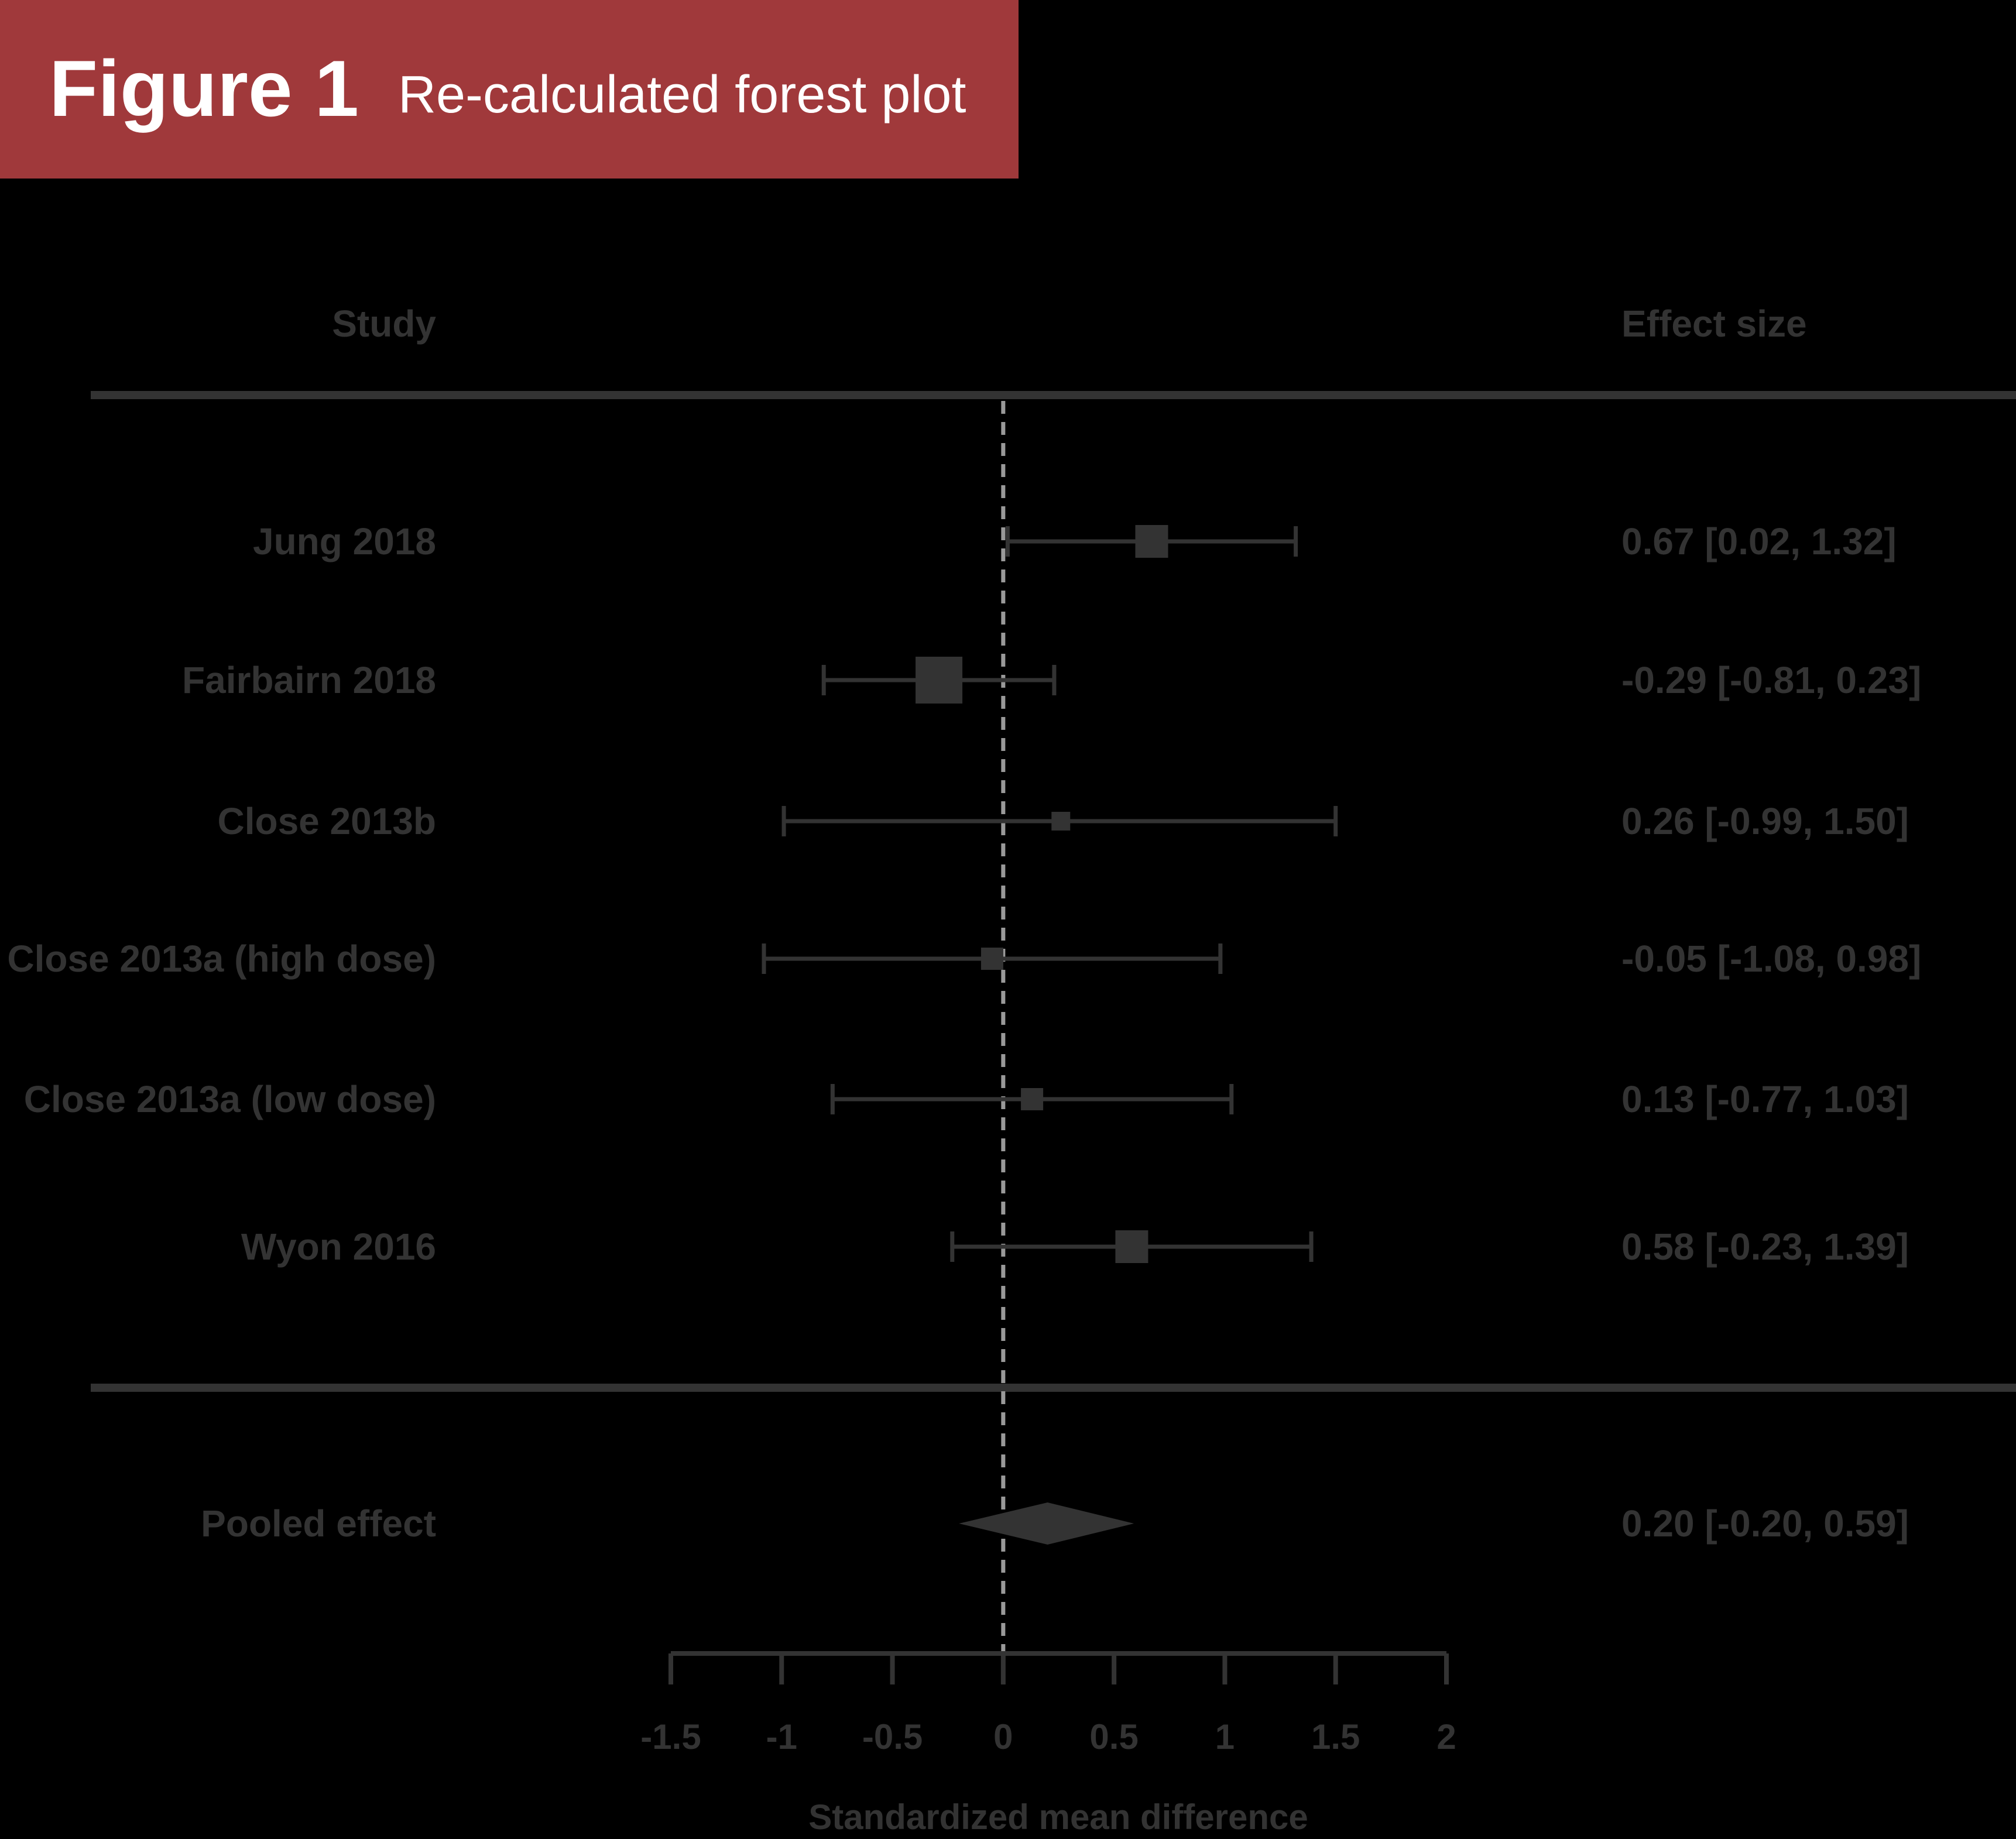  Describe the element at coordinates (670, 1736) in the screenshot. I see `x-tick-label: -1.5` at that location.